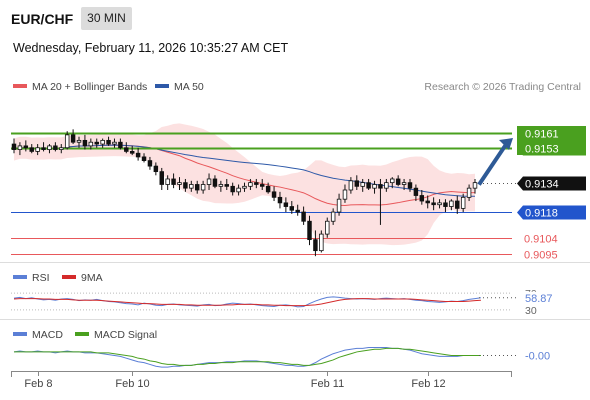  I want to click on rsi-line, so click(247, 302).